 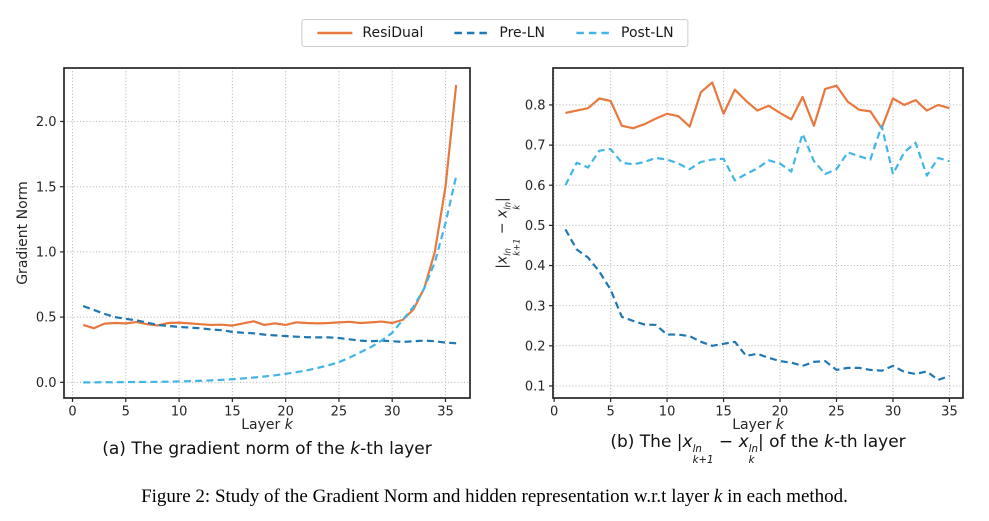 I want to click on svg-text: 0.4, so click(x=535, y=266).